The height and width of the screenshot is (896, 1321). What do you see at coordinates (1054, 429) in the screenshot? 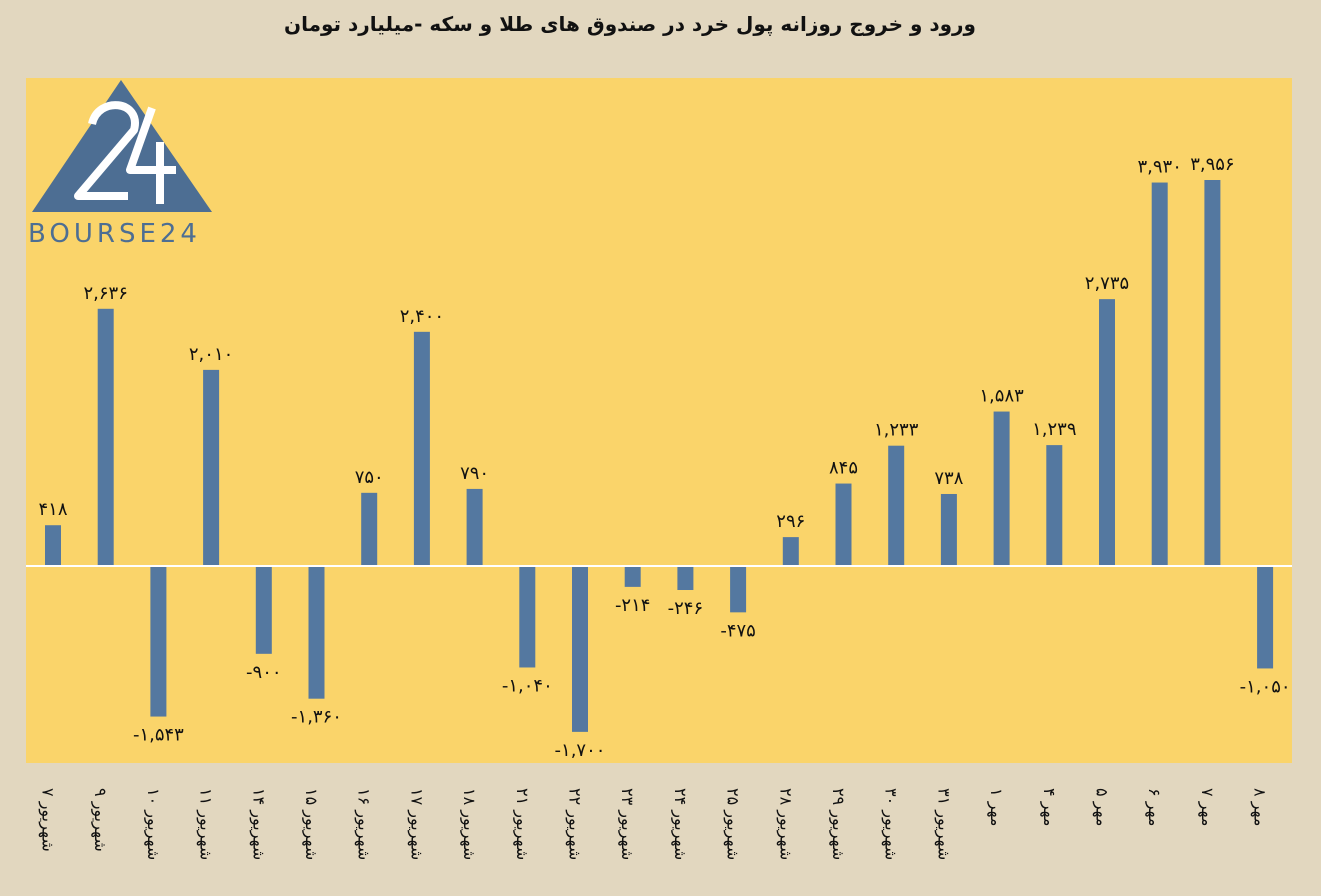
I see `data-label-20: ۱,۲۳۹` at bounding box center [1054, 429].